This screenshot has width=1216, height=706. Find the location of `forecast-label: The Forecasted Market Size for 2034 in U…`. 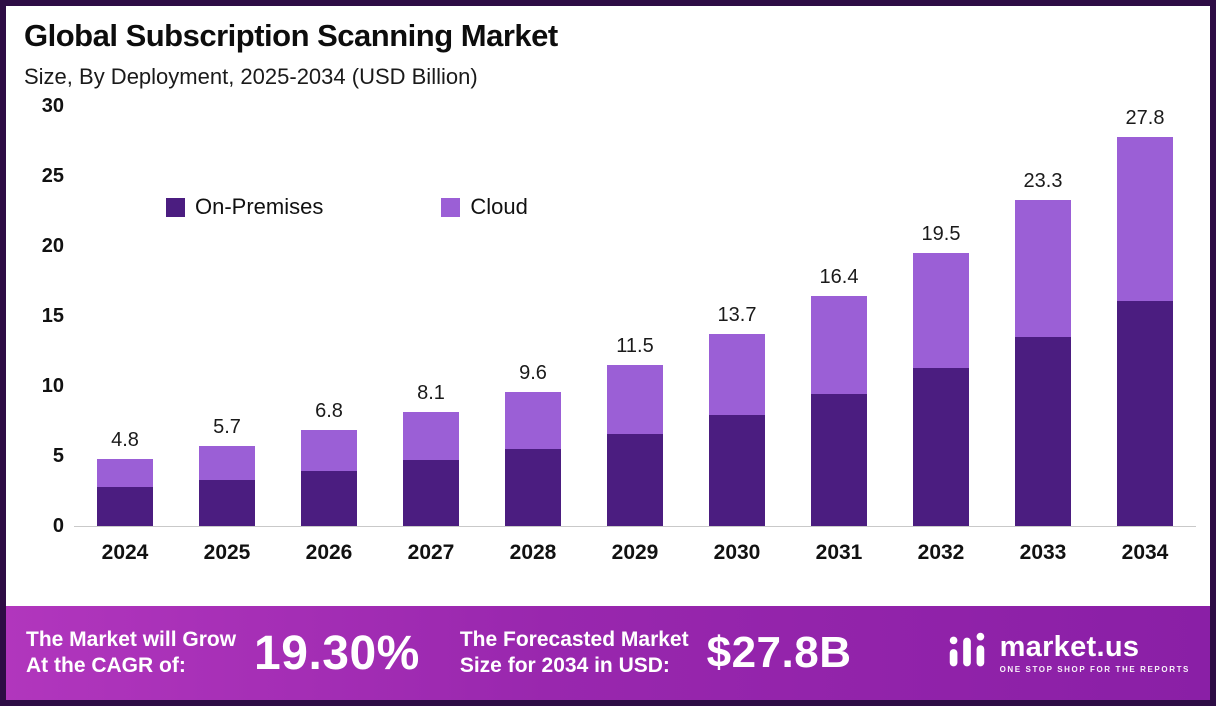

forecast-label: The Forecasted Market Size for 2034 in U… is located at coordinates (574, 652).